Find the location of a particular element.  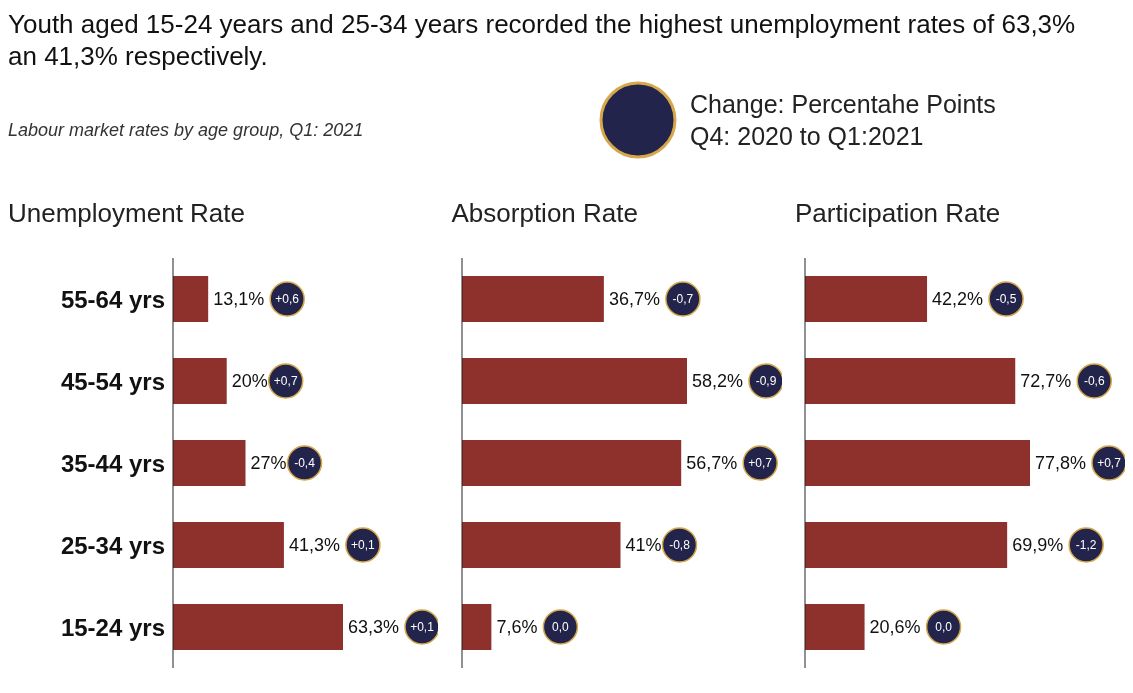

y-tick-label: 45-54 yrs is located at coordinates (112, 381).